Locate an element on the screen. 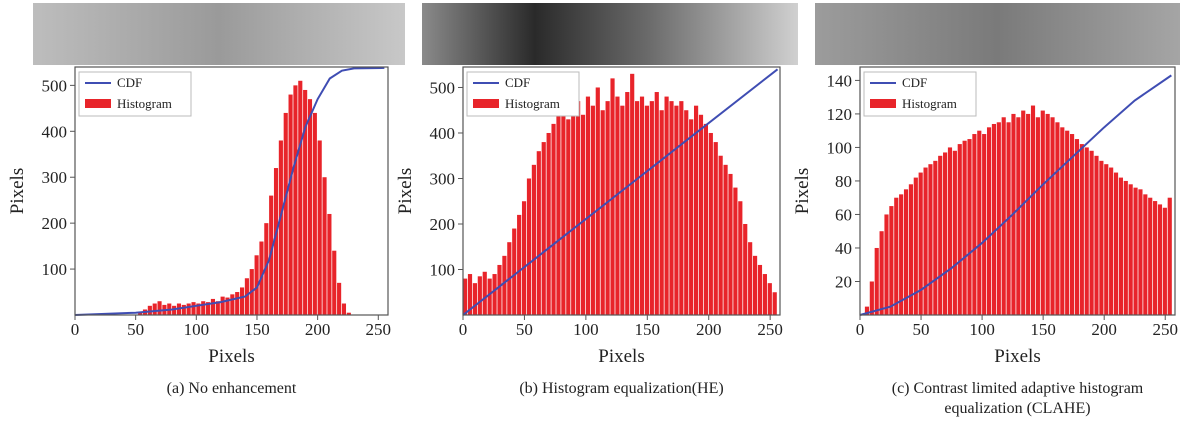  y-tick-label: 80 is located at coordinates (843, 181).